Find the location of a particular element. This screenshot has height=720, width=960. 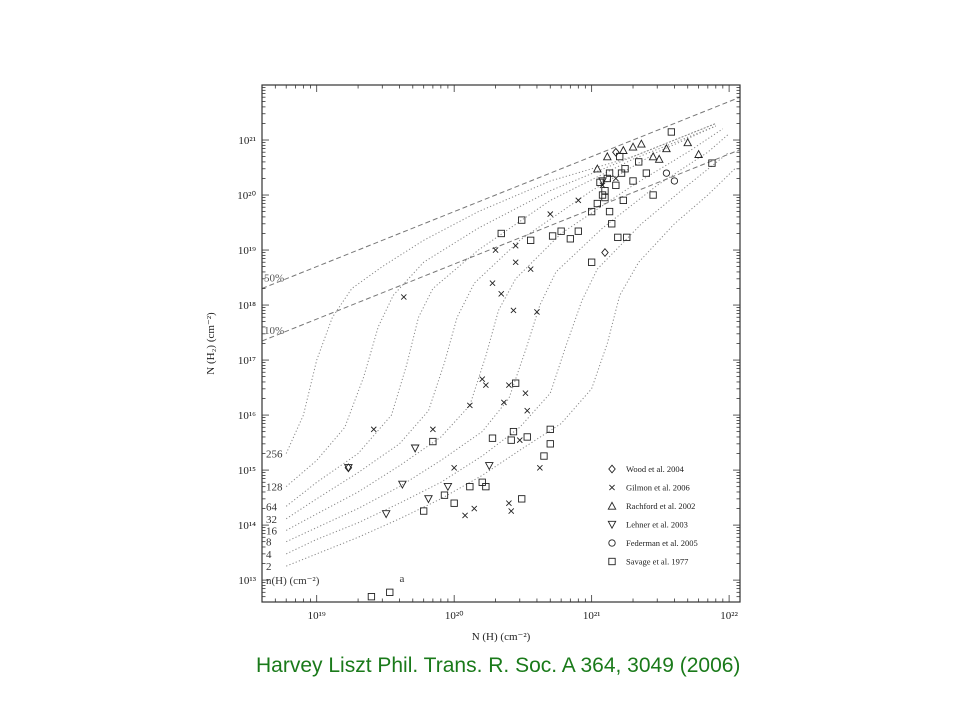

x-tick-label: 10²¹ is located at coordinates (592, 616).